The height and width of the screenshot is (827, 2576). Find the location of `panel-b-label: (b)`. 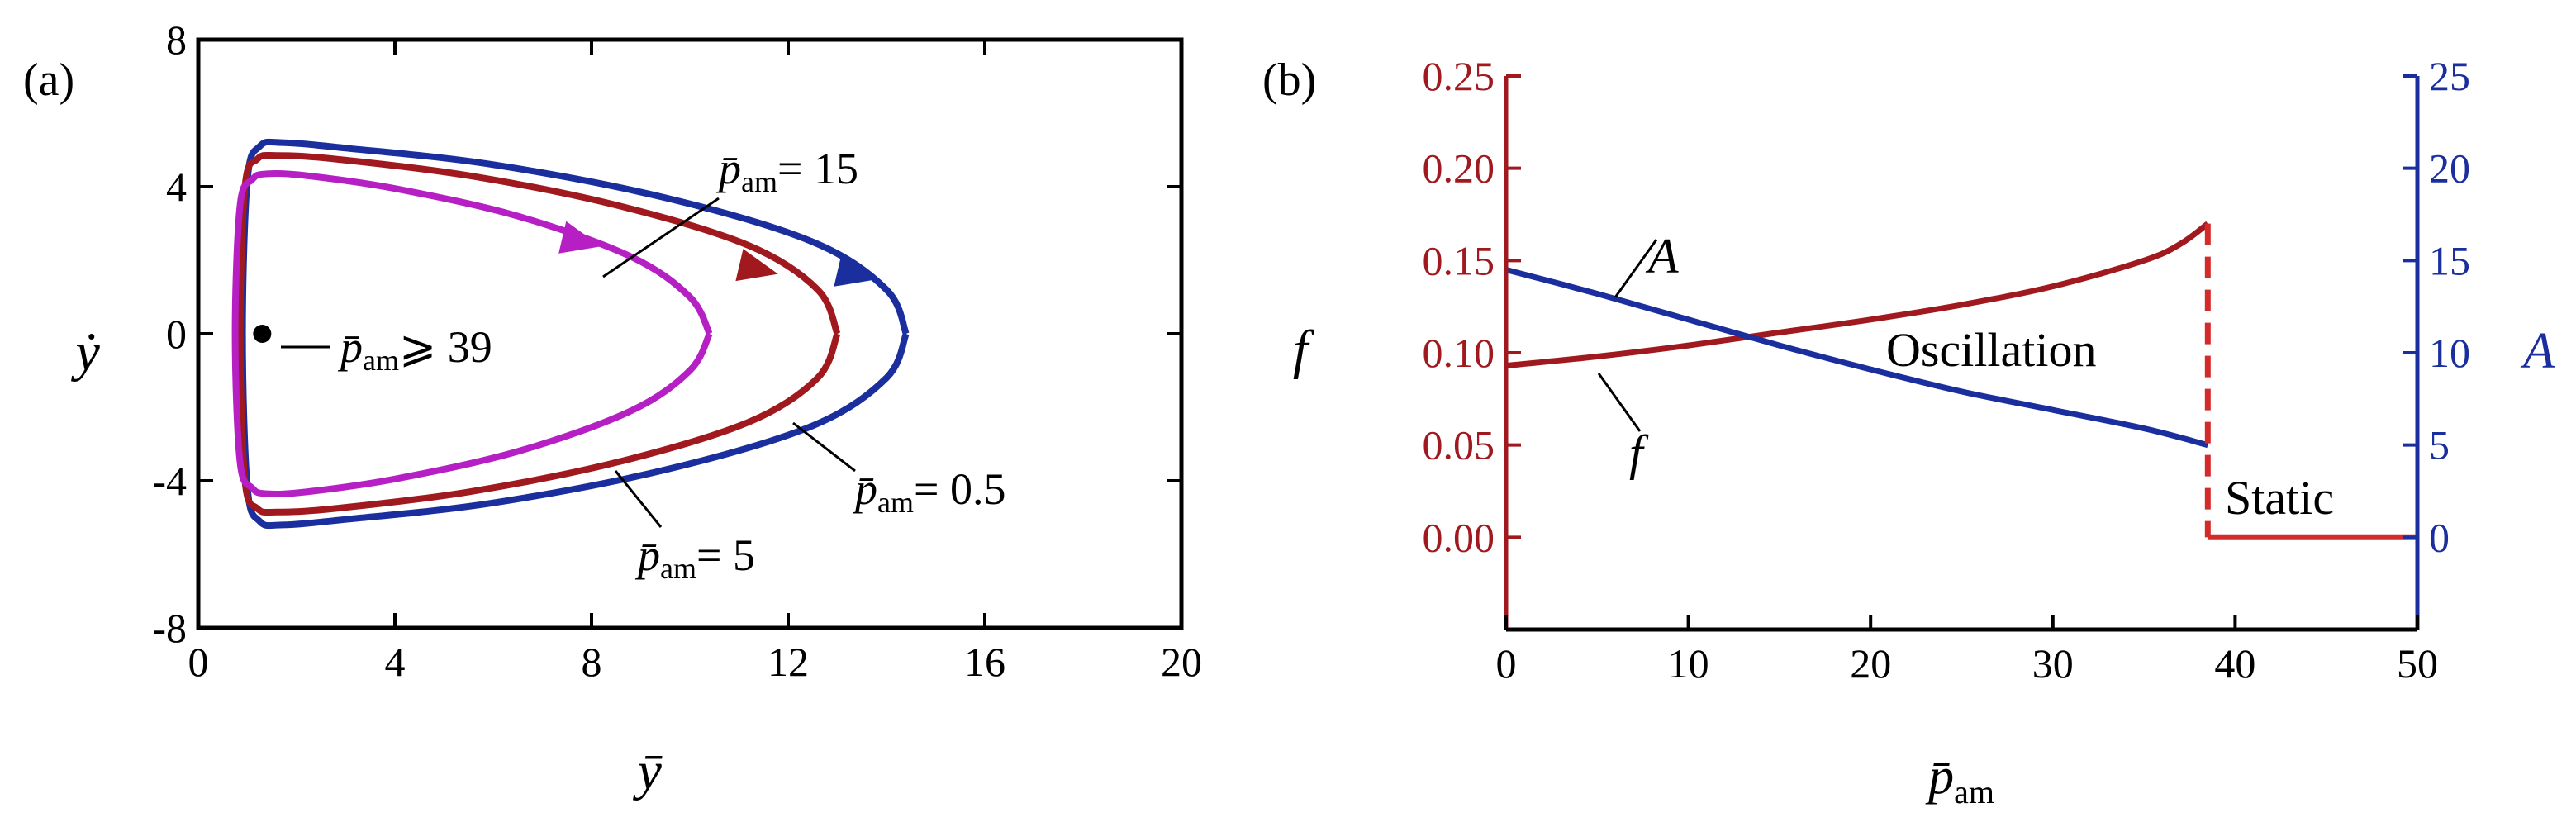

panel-b-label: (b) is located at coordinates (1289, 80).